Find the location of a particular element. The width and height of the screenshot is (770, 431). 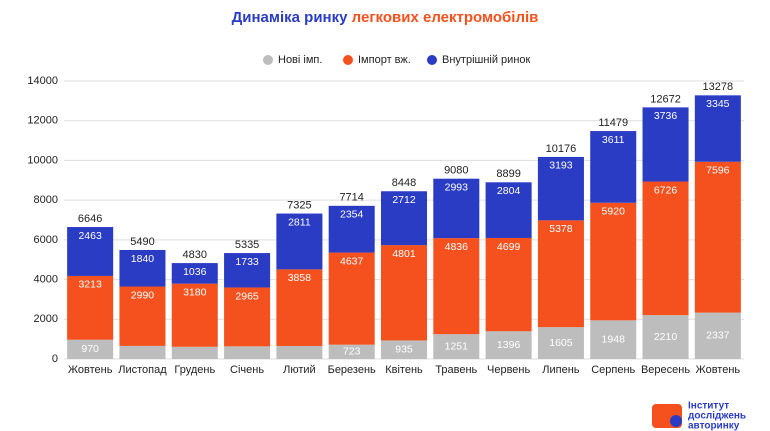

data-label: 935 is located at coordinates (404, 349).